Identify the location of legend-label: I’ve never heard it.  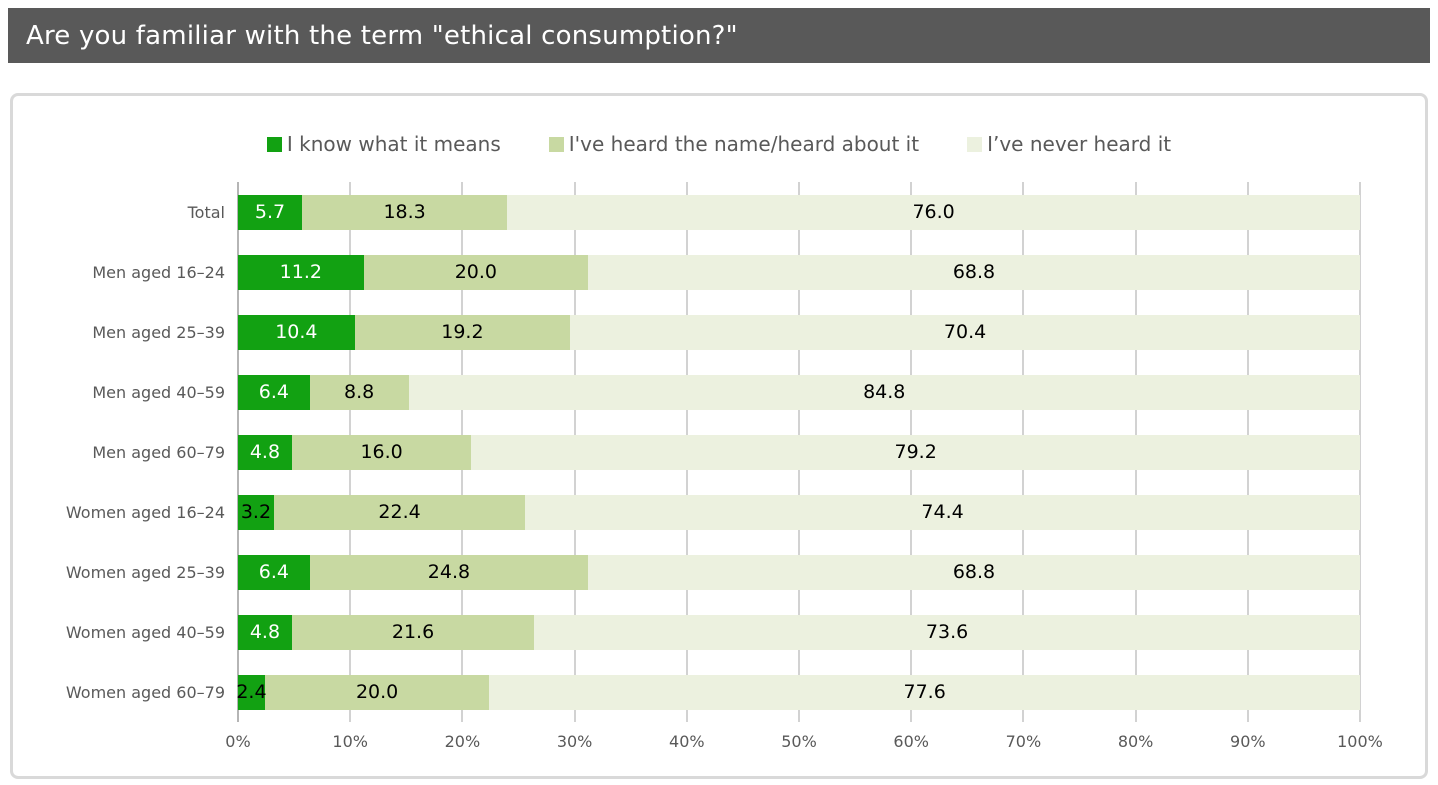
(1079, 144).